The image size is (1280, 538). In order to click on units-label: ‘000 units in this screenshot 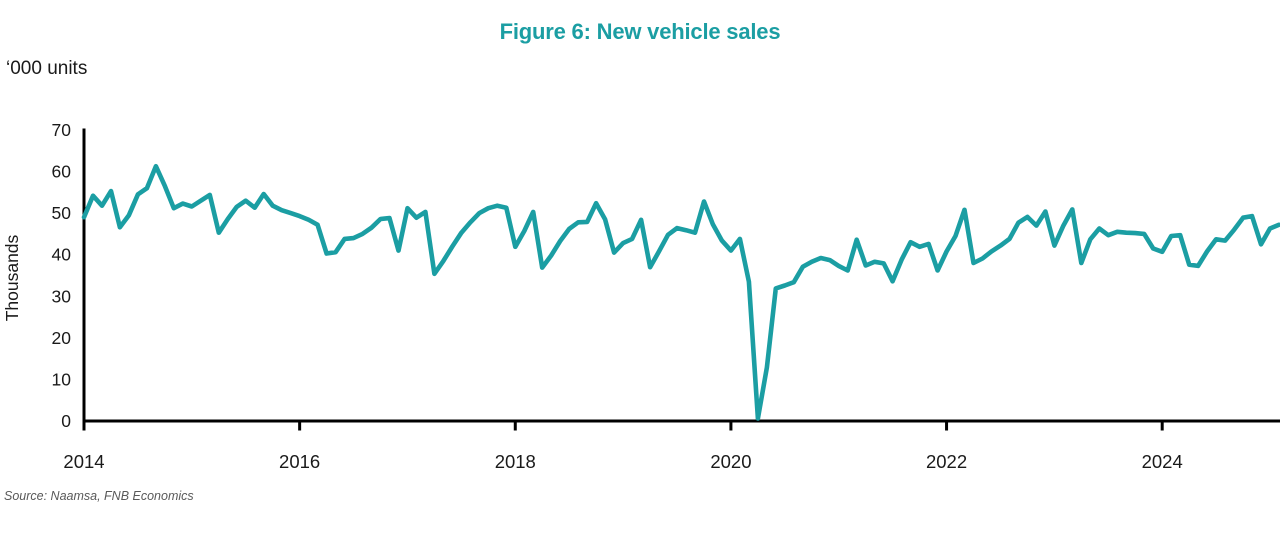, I will do `click(47, 68)`.